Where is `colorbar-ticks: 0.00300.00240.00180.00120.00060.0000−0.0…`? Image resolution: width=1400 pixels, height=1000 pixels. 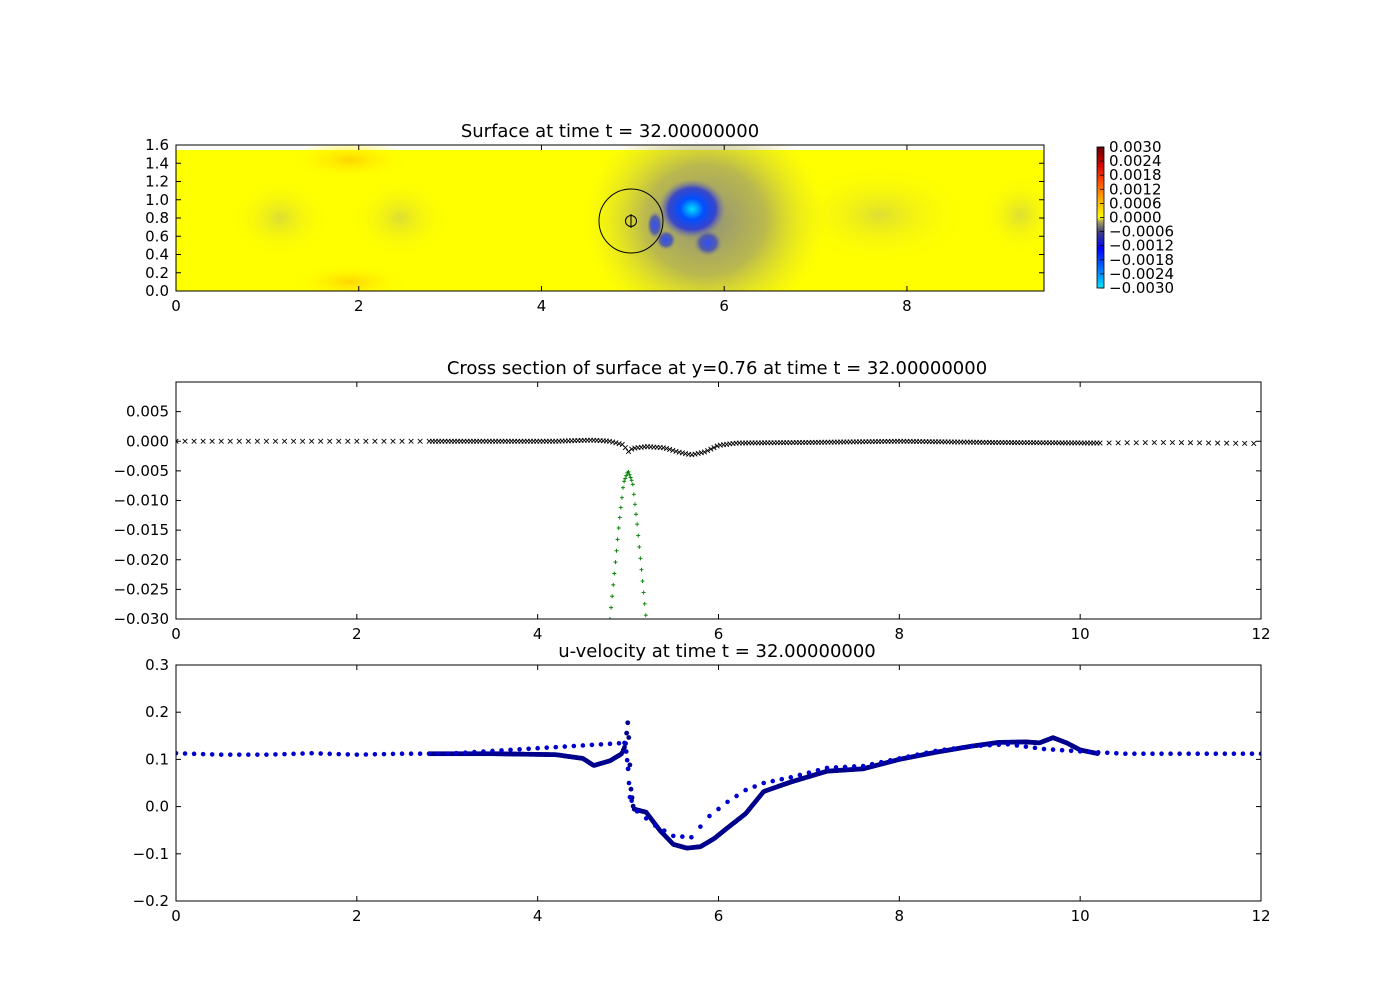
colorbar-ticks: 0.00300.00240.00180.00120.00060.0000−0.0… is located at coordinates (1137, 217).